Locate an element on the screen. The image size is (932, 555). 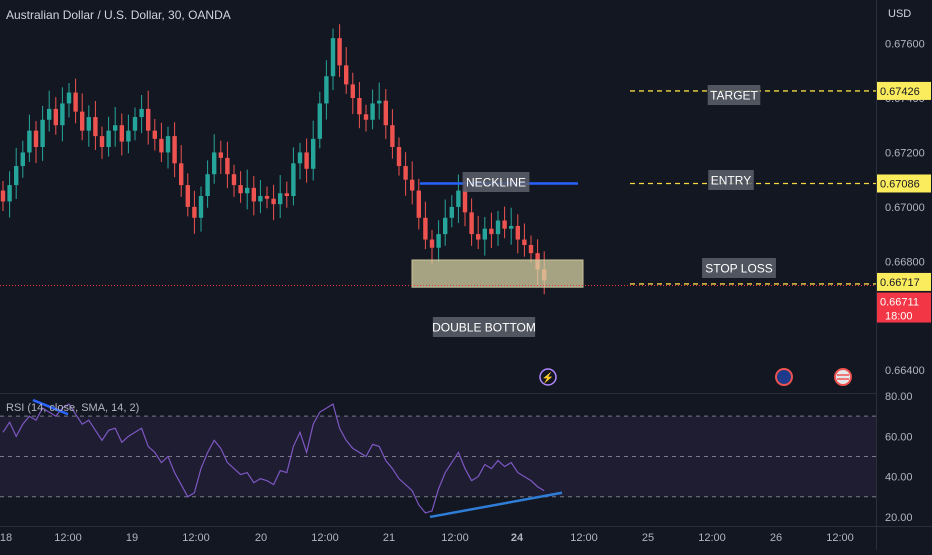
rsi-line is located at coordinates (273, 458).